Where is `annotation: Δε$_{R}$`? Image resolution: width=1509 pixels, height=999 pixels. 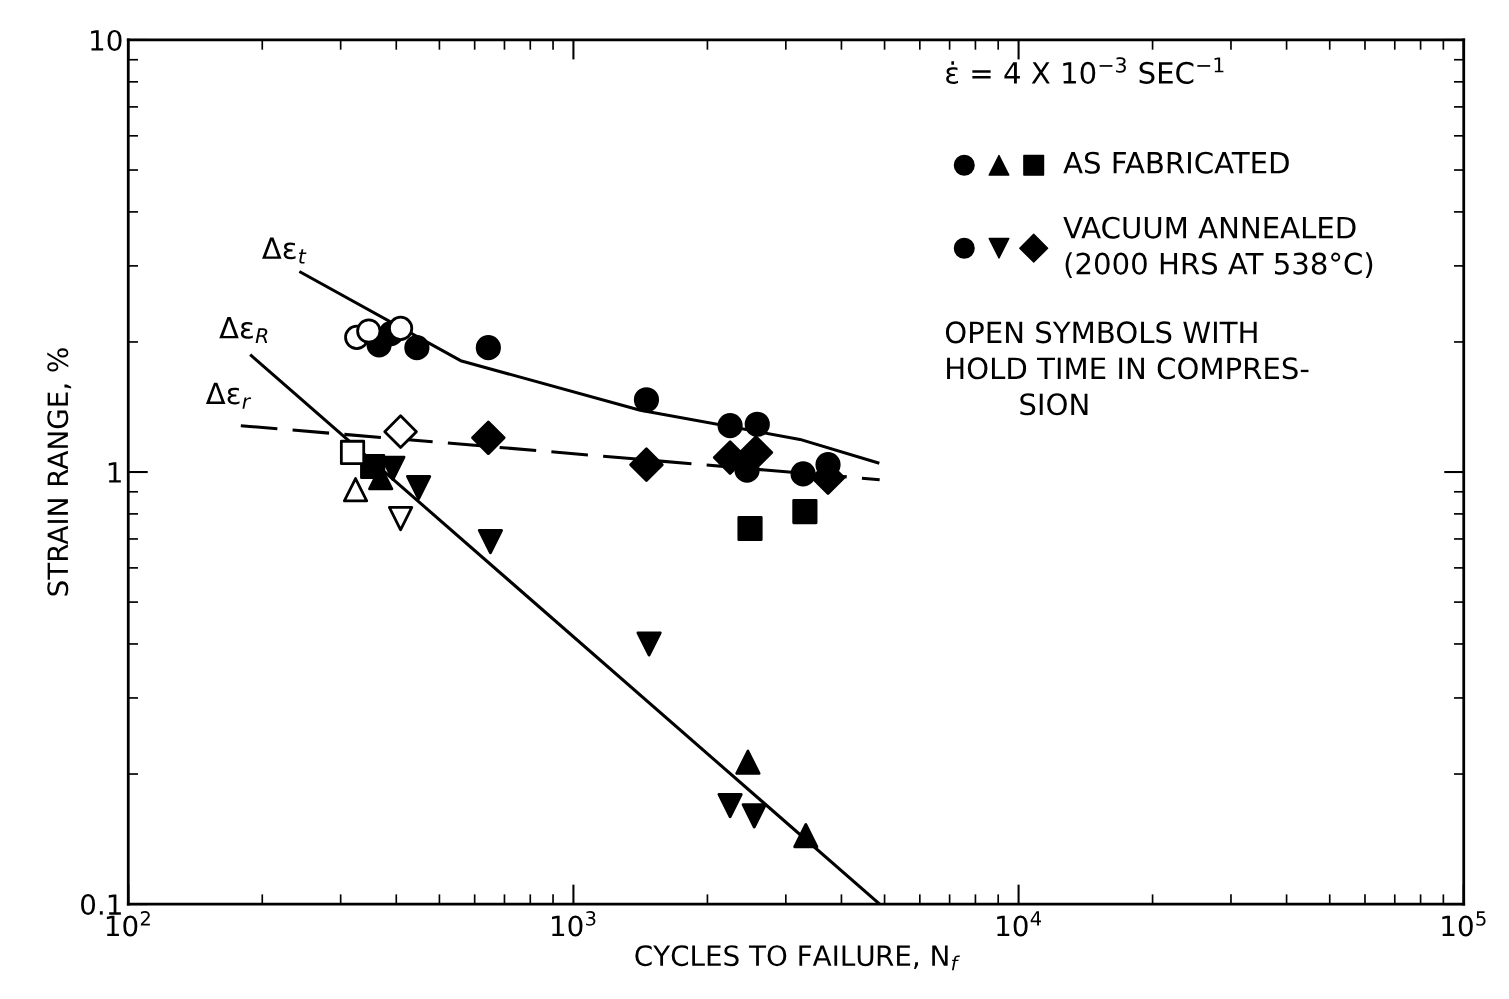 annotation: Δε$_{R}$ is located at coordinates (243, 330).